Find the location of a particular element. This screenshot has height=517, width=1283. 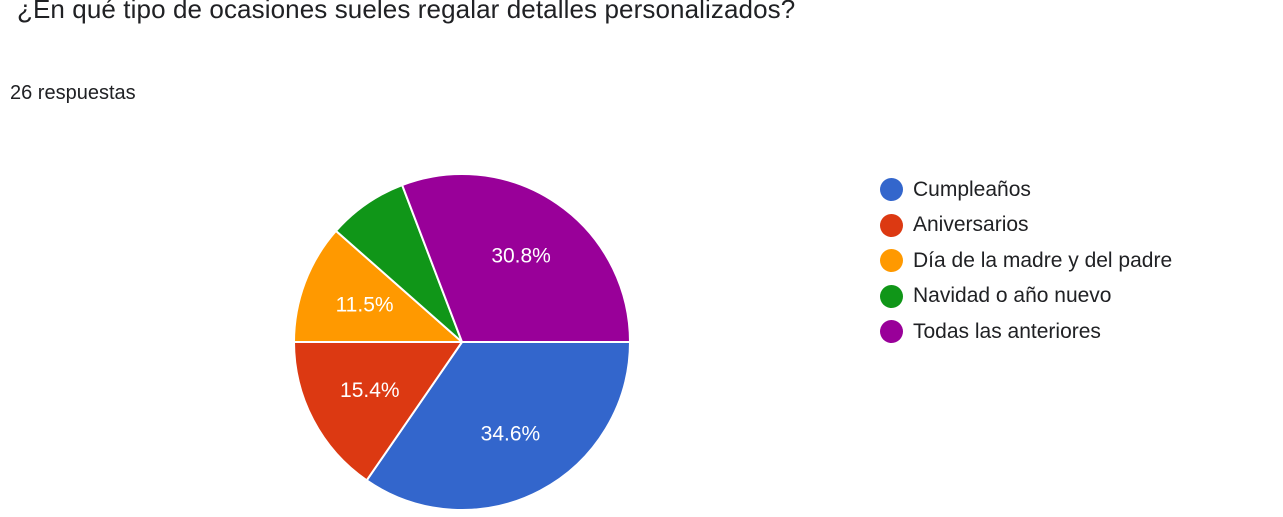

legend-item-4: Todas las anteriores is located at coordinates (1026, 332).